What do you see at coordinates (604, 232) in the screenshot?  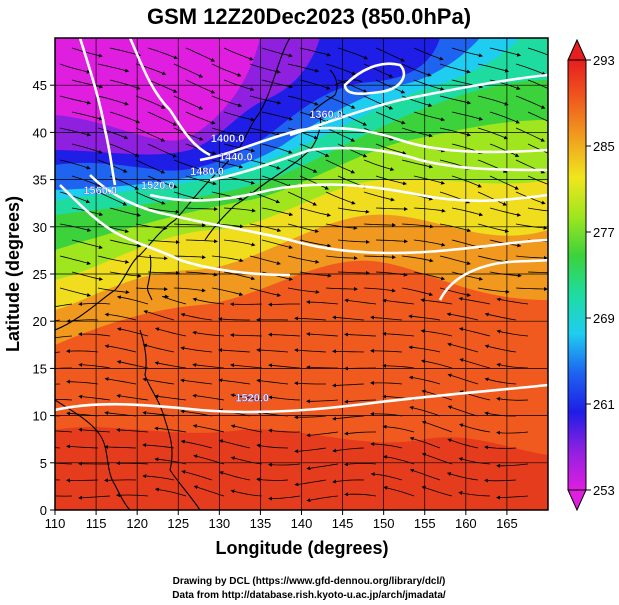 I see `colorbar-tick-label: 277` at bounding box center [604, 232].